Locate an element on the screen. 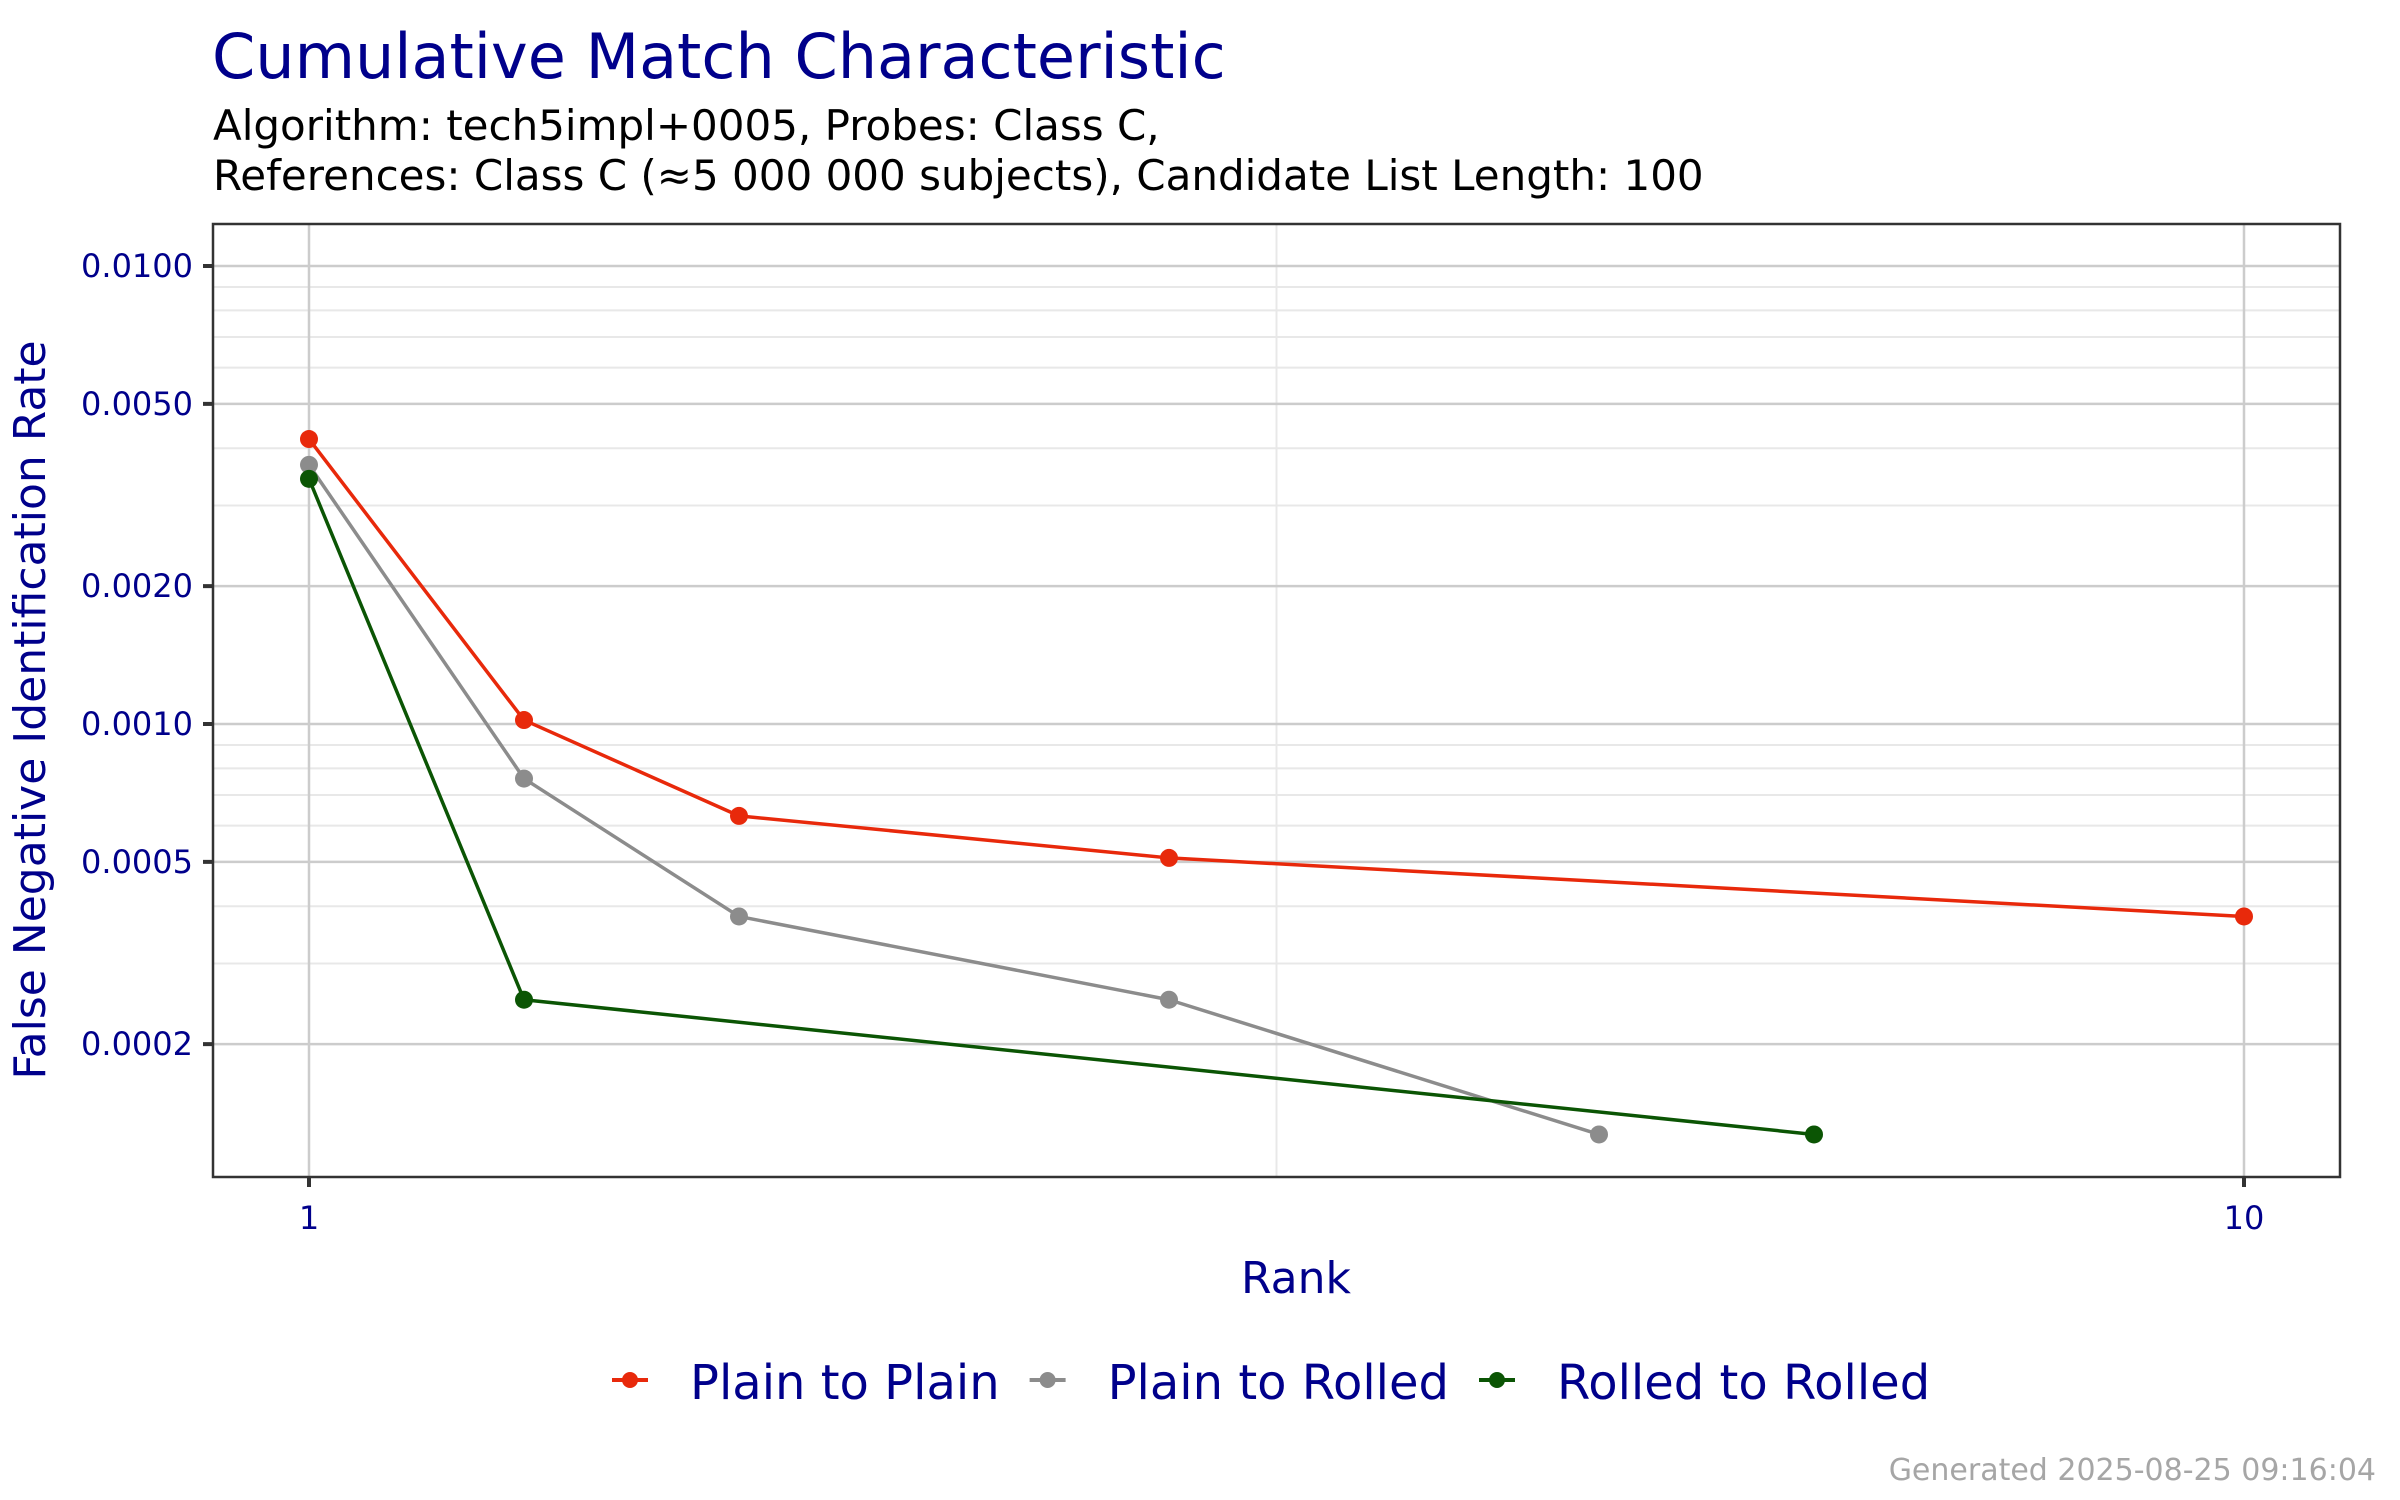 Image resolution: width=2400 pixels, height=1500 pixels. y-tick-label: 0.0020 is located at coordinates (137, 586).